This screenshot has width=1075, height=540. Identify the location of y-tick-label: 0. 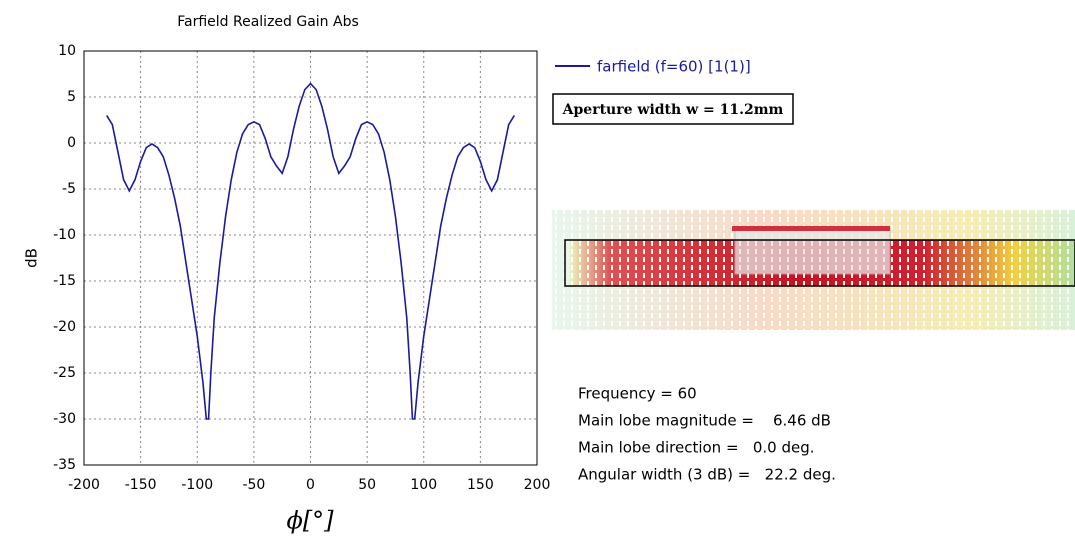
(71, 143).